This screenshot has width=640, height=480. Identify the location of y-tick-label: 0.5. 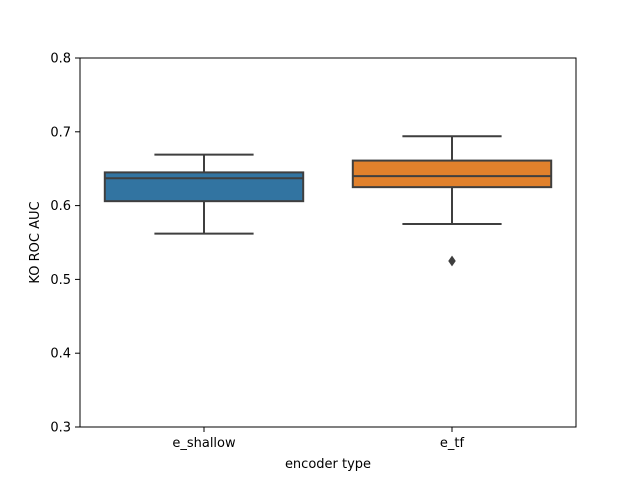
(60, 280).